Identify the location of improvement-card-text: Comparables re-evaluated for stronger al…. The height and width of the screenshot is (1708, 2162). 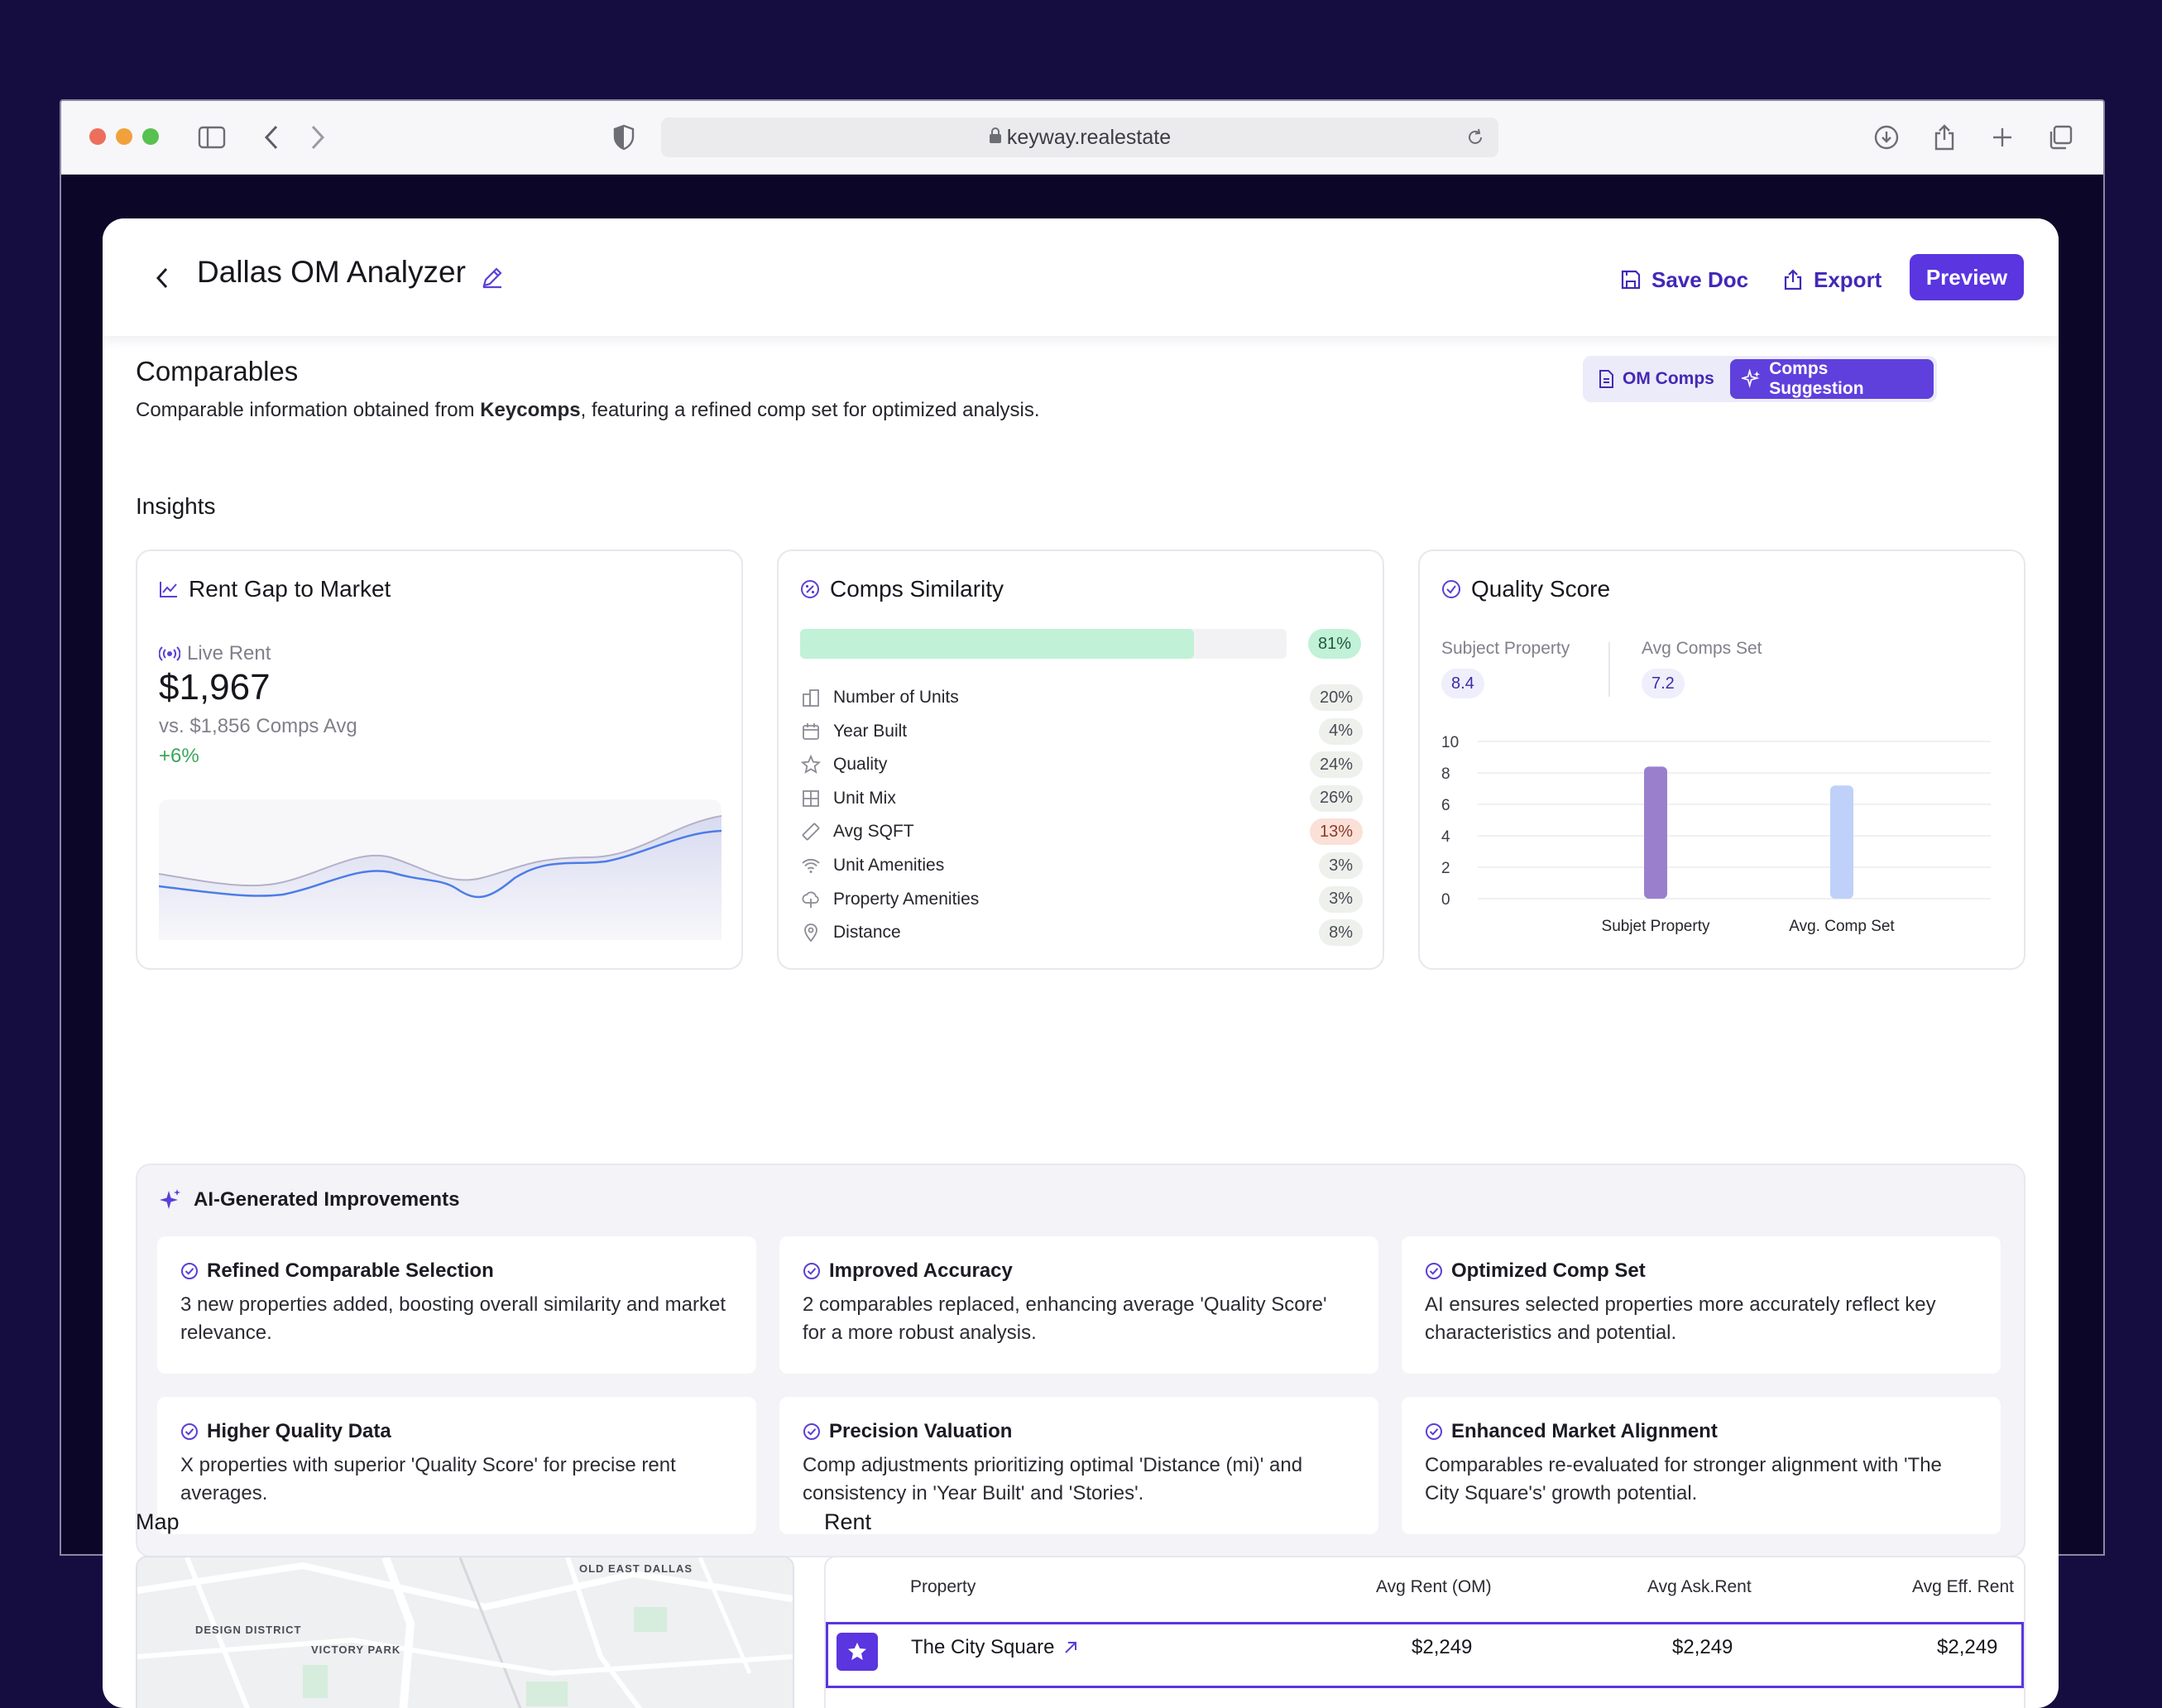
(1683, 1479).